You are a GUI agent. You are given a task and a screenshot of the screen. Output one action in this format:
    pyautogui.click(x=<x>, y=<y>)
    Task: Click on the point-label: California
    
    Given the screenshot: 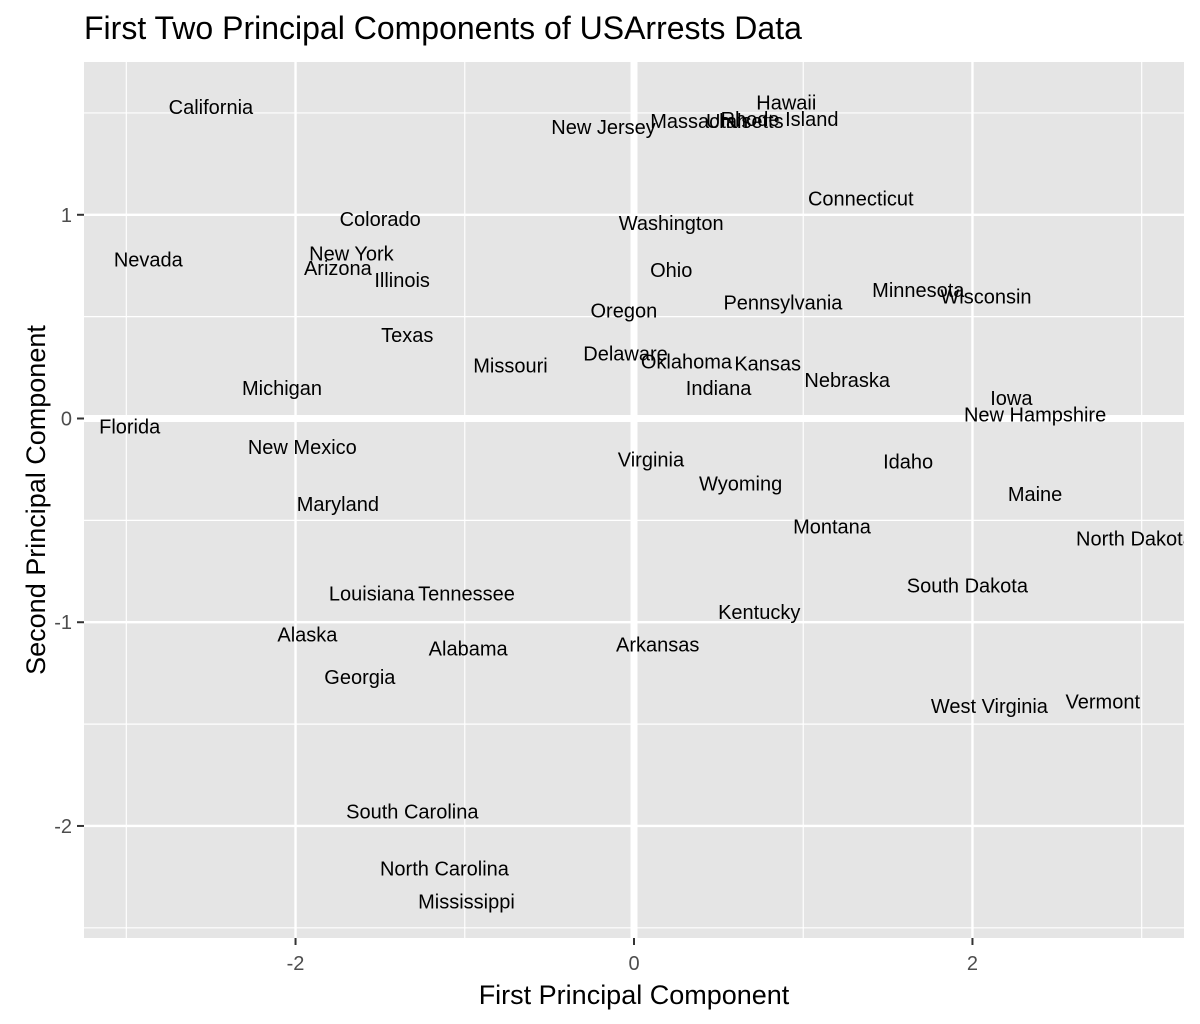 What is the action you would take?
    pyautogui.click(x=211, y=108)
    